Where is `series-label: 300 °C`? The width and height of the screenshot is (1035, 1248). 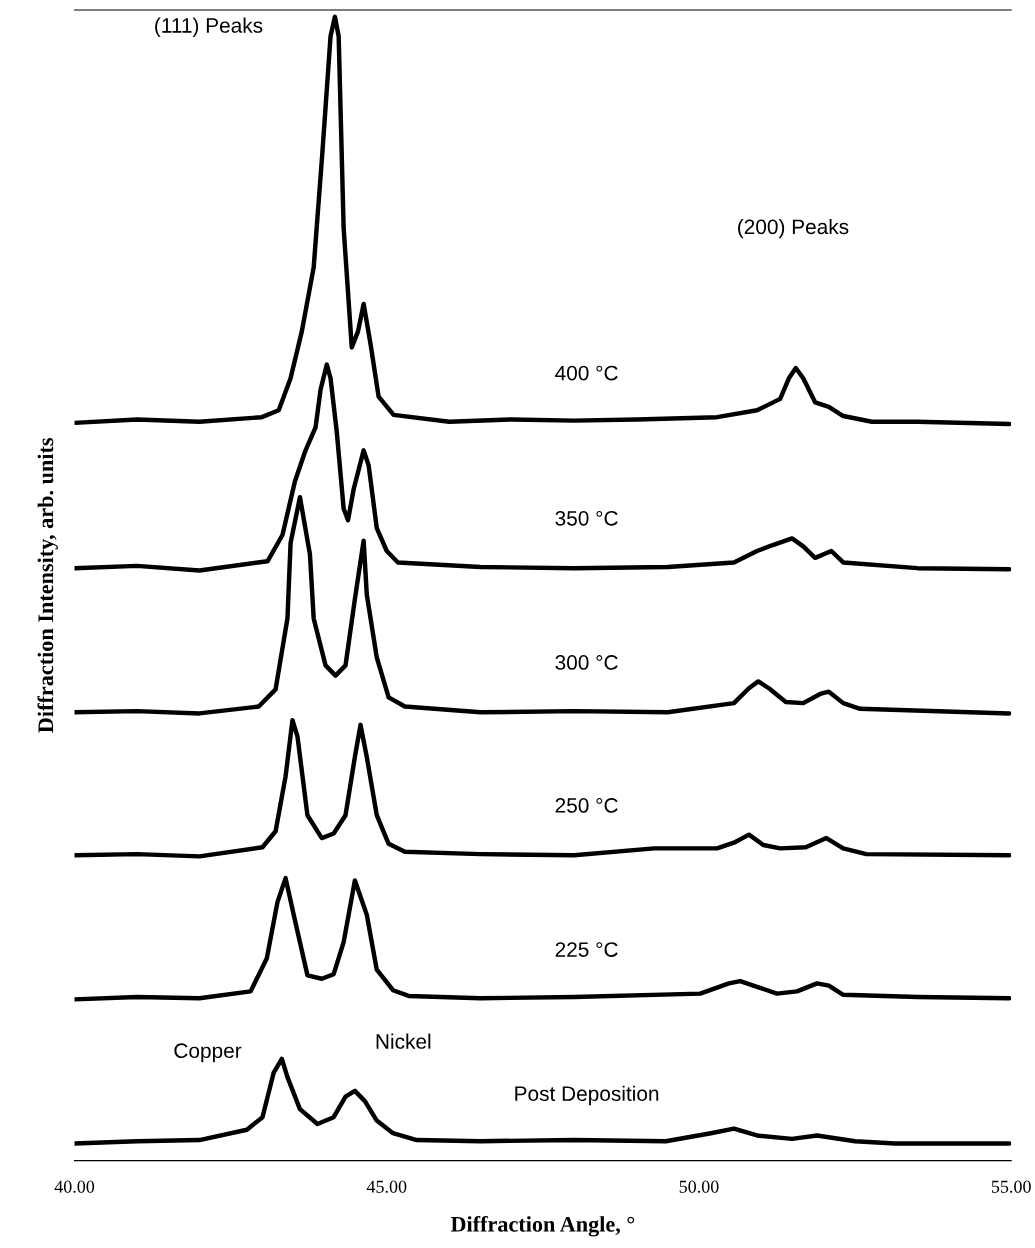
series-label: 300 °C is located at coordinates (586, 662).